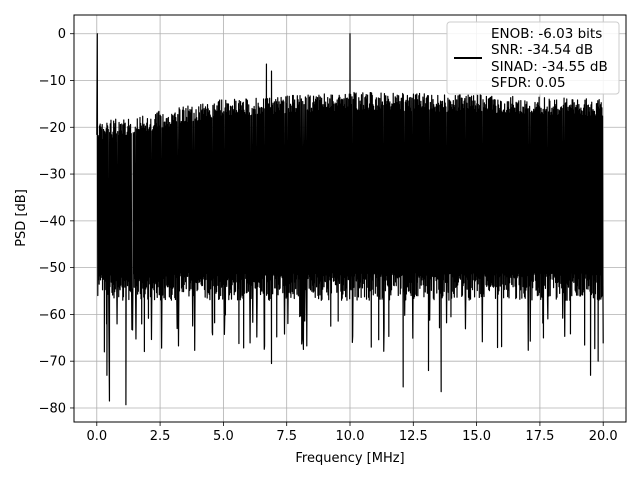 The height and width of the screenshot is (480, 640). What do you see at coordinates (52, 81) in the screenshot?
I see `y-tick-label: −10` at bounding box center [52, 81].